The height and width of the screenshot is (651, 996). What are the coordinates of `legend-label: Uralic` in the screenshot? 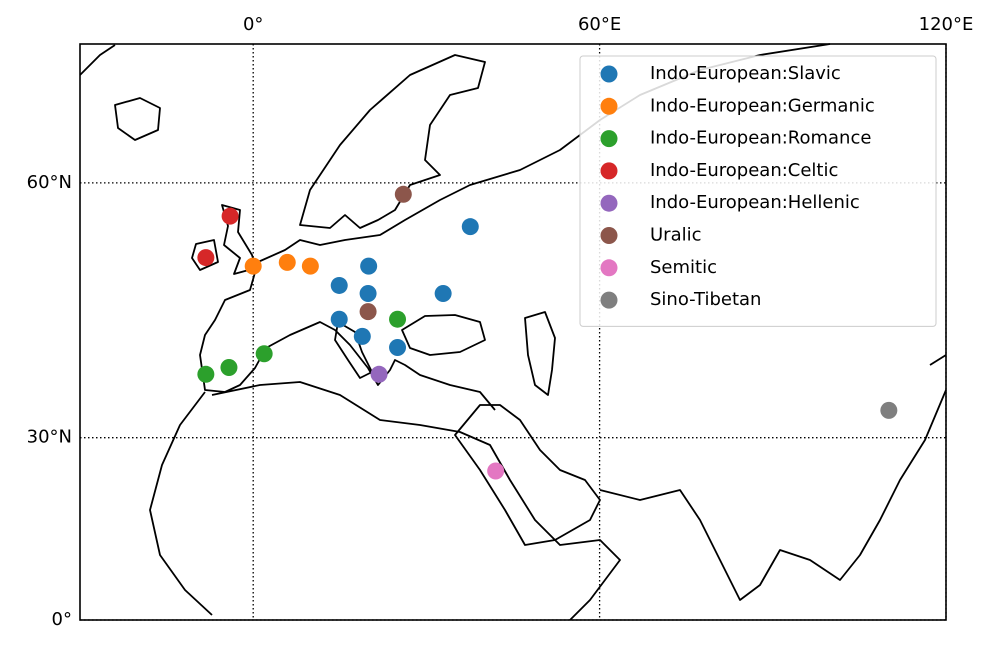 It's located at (676, 235).